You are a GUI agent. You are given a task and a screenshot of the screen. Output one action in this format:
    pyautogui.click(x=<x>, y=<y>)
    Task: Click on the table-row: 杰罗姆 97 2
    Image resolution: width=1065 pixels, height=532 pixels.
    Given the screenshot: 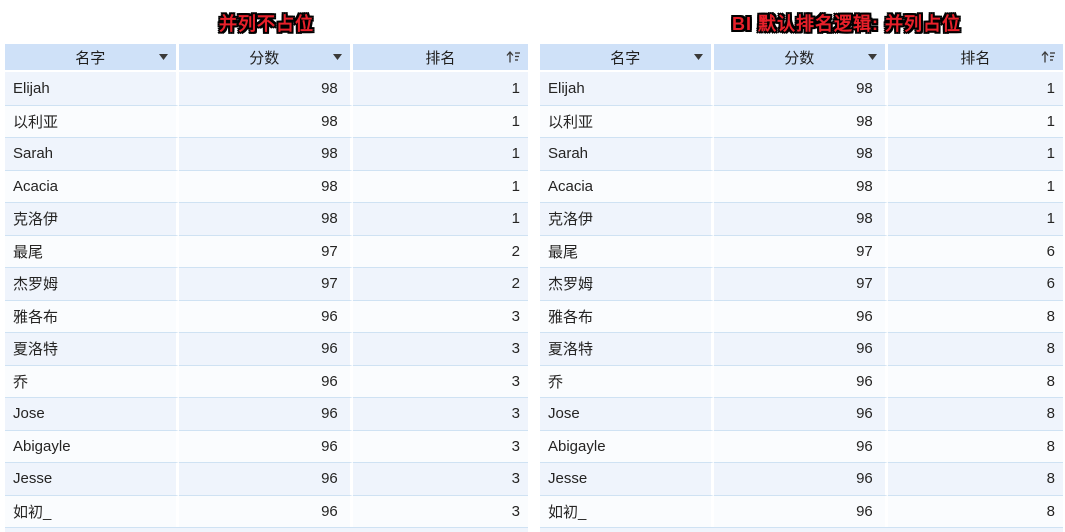 What is the action you would take?
    pyautogui.click(x=266, y=283)
    